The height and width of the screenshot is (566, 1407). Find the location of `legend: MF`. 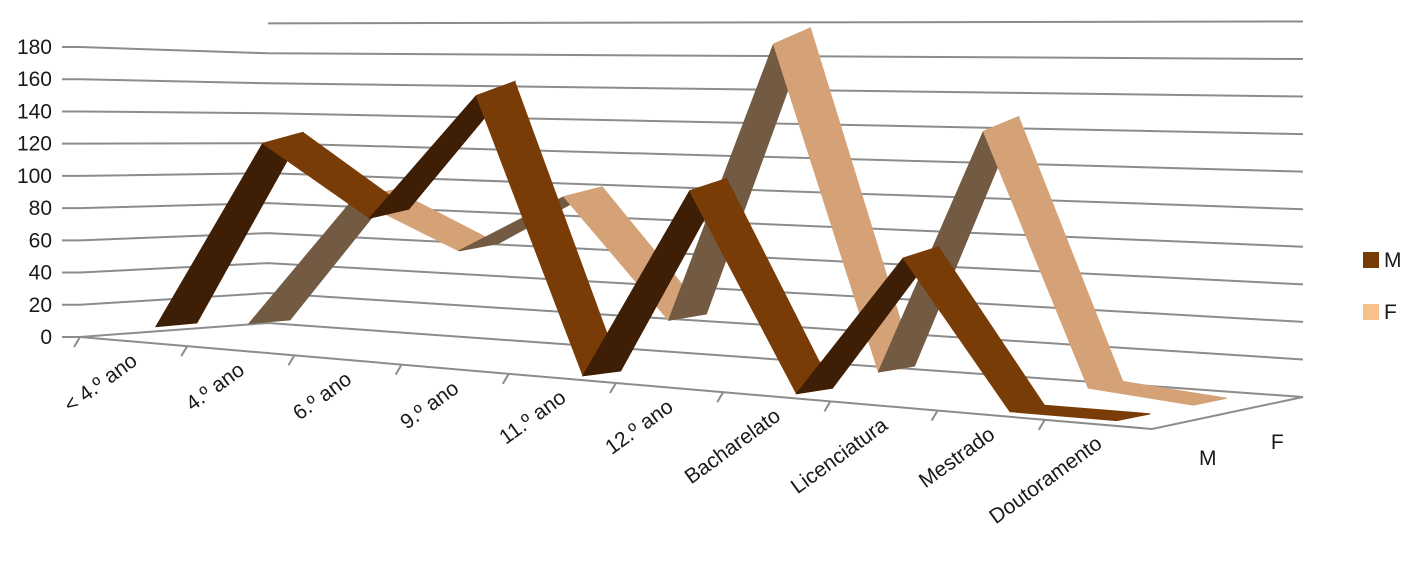

legend: MF is located at coordinates (1382, 286).